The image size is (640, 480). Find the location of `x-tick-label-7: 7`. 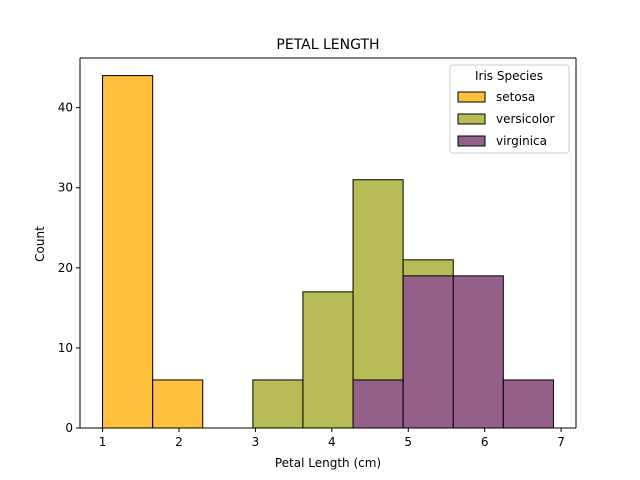

x-tick-label-7: 7 is located at coordinates (561, 442).